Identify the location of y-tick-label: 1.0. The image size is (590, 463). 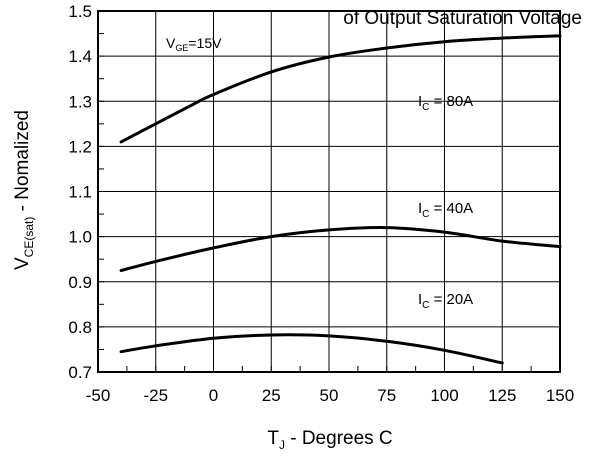
(80, 237).